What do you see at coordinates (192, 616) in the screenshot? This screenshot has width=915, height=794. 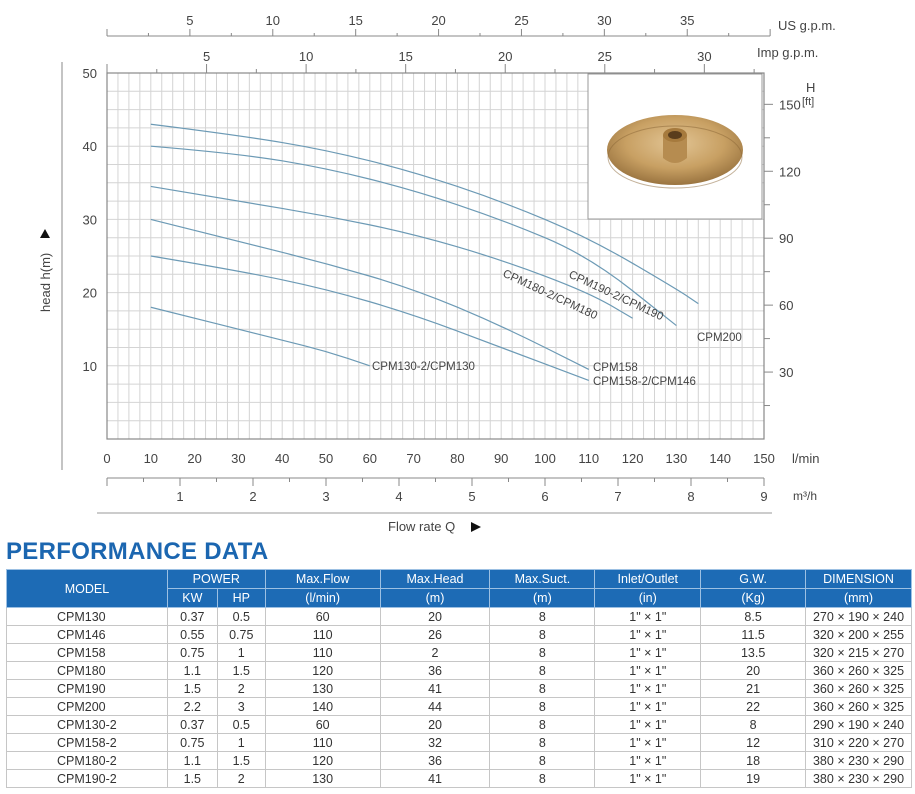 I see `cell-kw: 0.37` at bounding box center [192, 616].